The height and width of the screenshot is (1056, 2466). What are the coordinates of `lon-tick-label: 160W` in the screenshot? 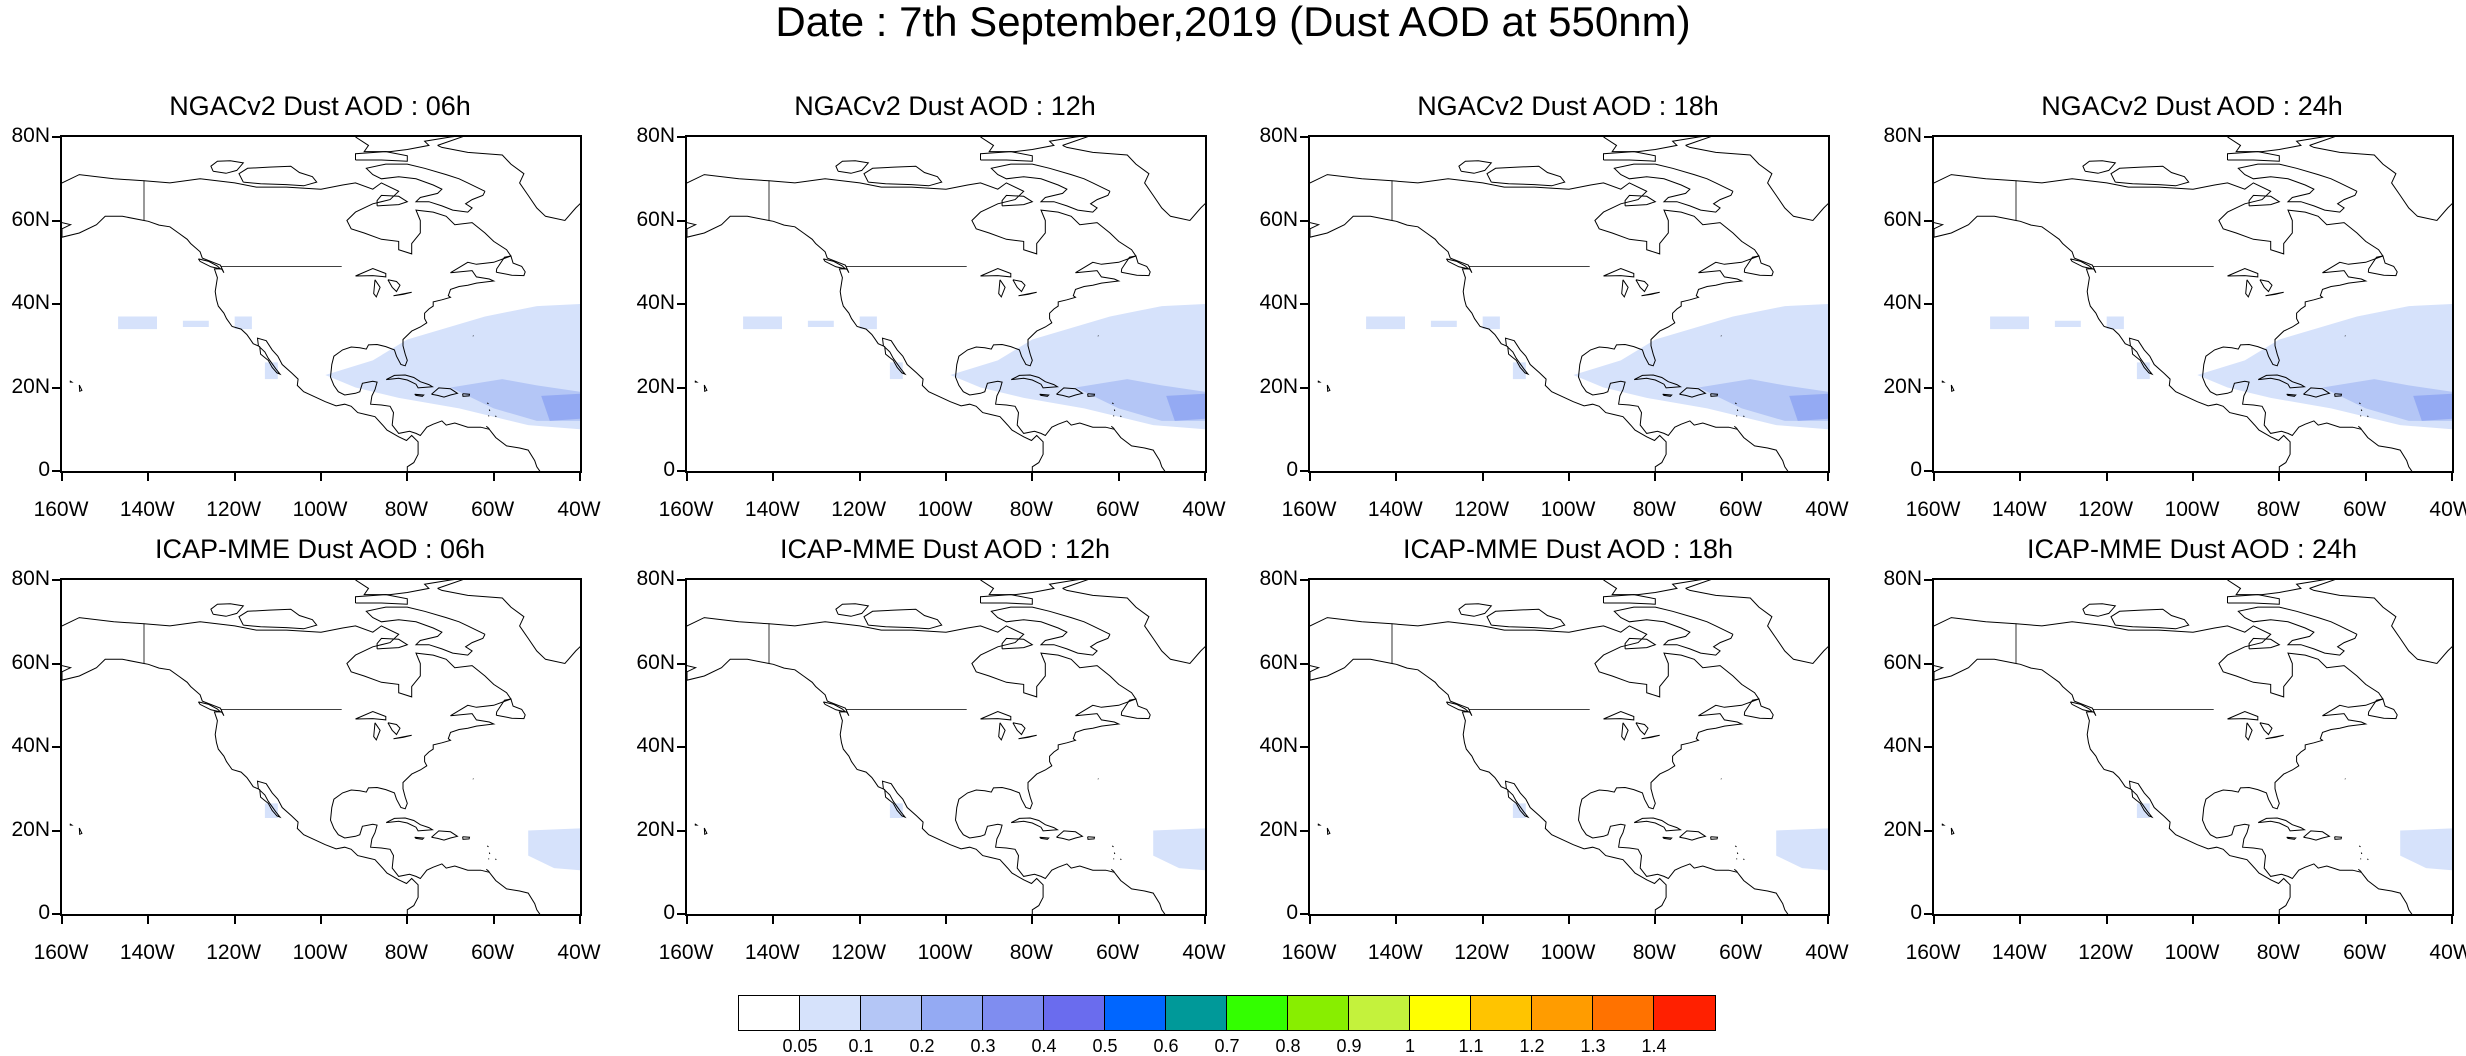 It's located at (1309, 509).